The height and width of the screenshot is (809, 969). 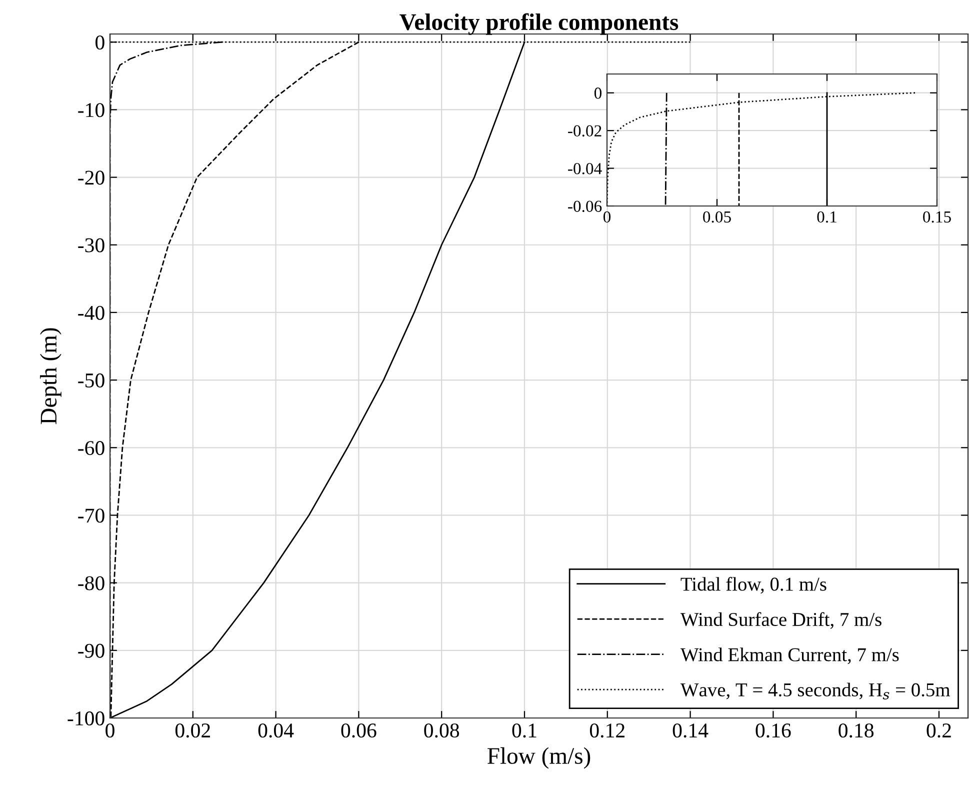 I want to click on y-axis-title: Depth (m), so click(x=51, y=376).